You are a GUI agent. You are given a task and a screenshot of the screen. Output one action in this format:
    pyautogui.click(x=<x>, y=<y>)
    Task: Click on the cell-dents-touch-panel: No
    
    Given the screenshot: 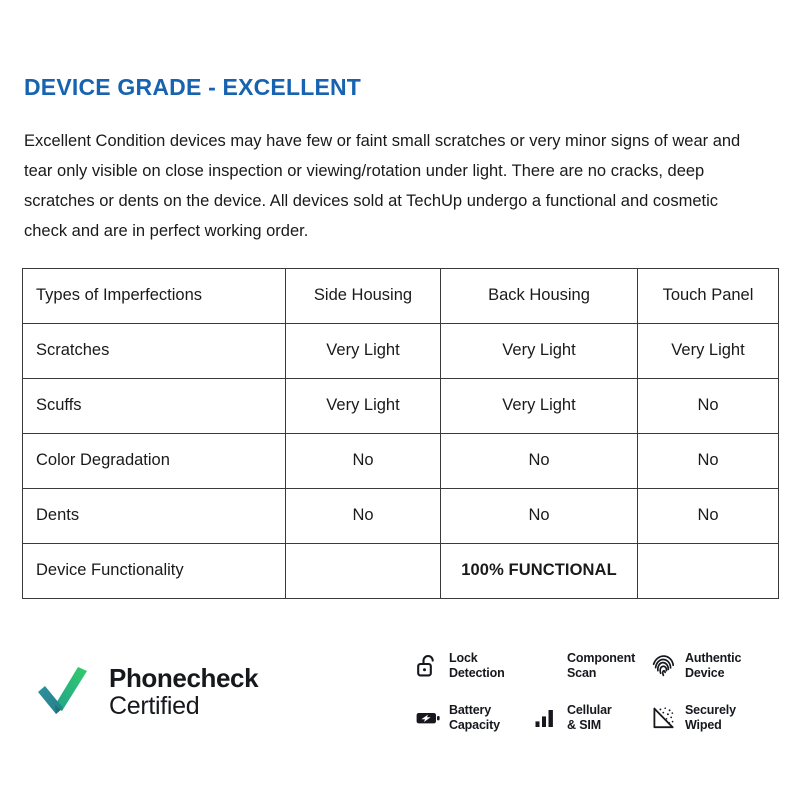 What is the action you would take?
    pyautogui.click(x=708, y=515)
    